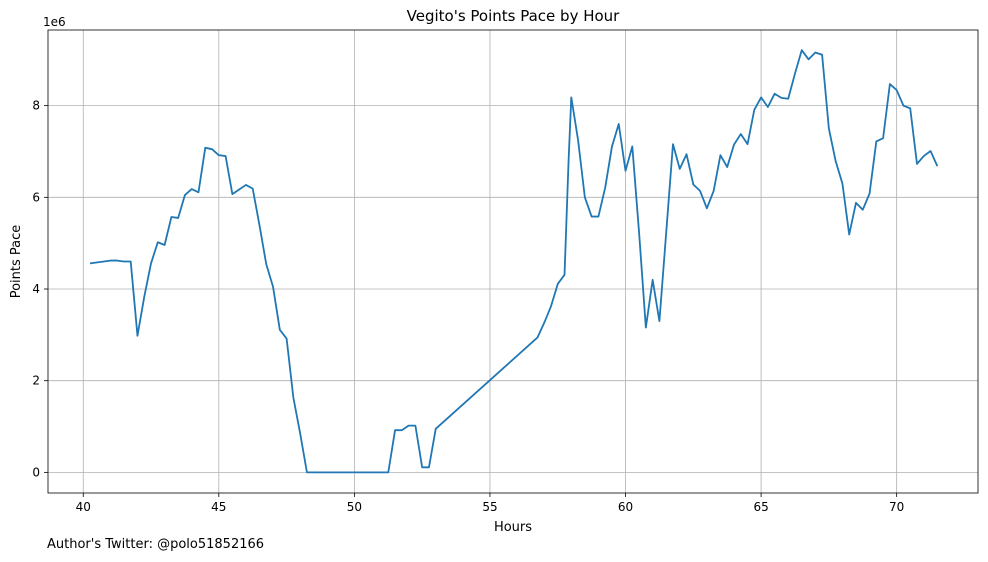  What do you see at coordinates (54, 22) in the screenshot?
I see `y-axis-offset-label: 1e6` at bounding box center [54, 22].